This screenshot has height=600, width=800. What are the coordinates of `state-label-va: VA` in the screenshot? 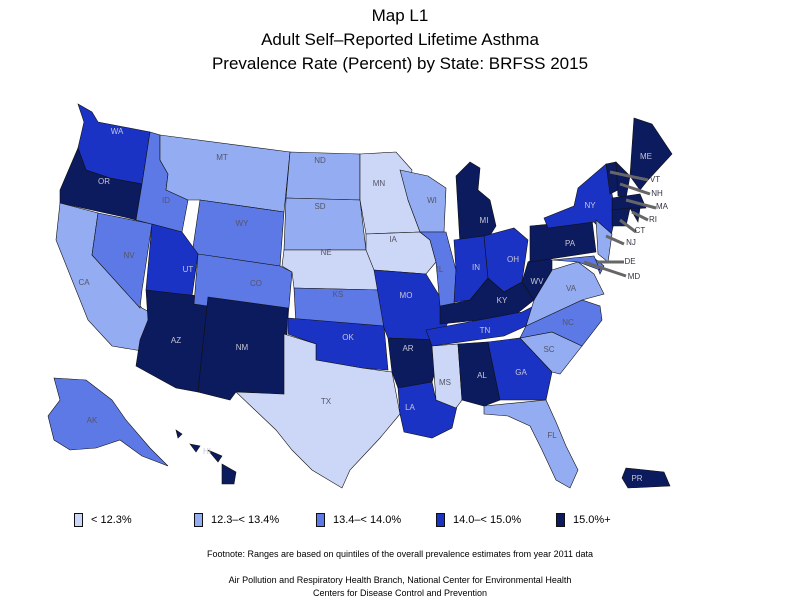 It's located at (571, 288).